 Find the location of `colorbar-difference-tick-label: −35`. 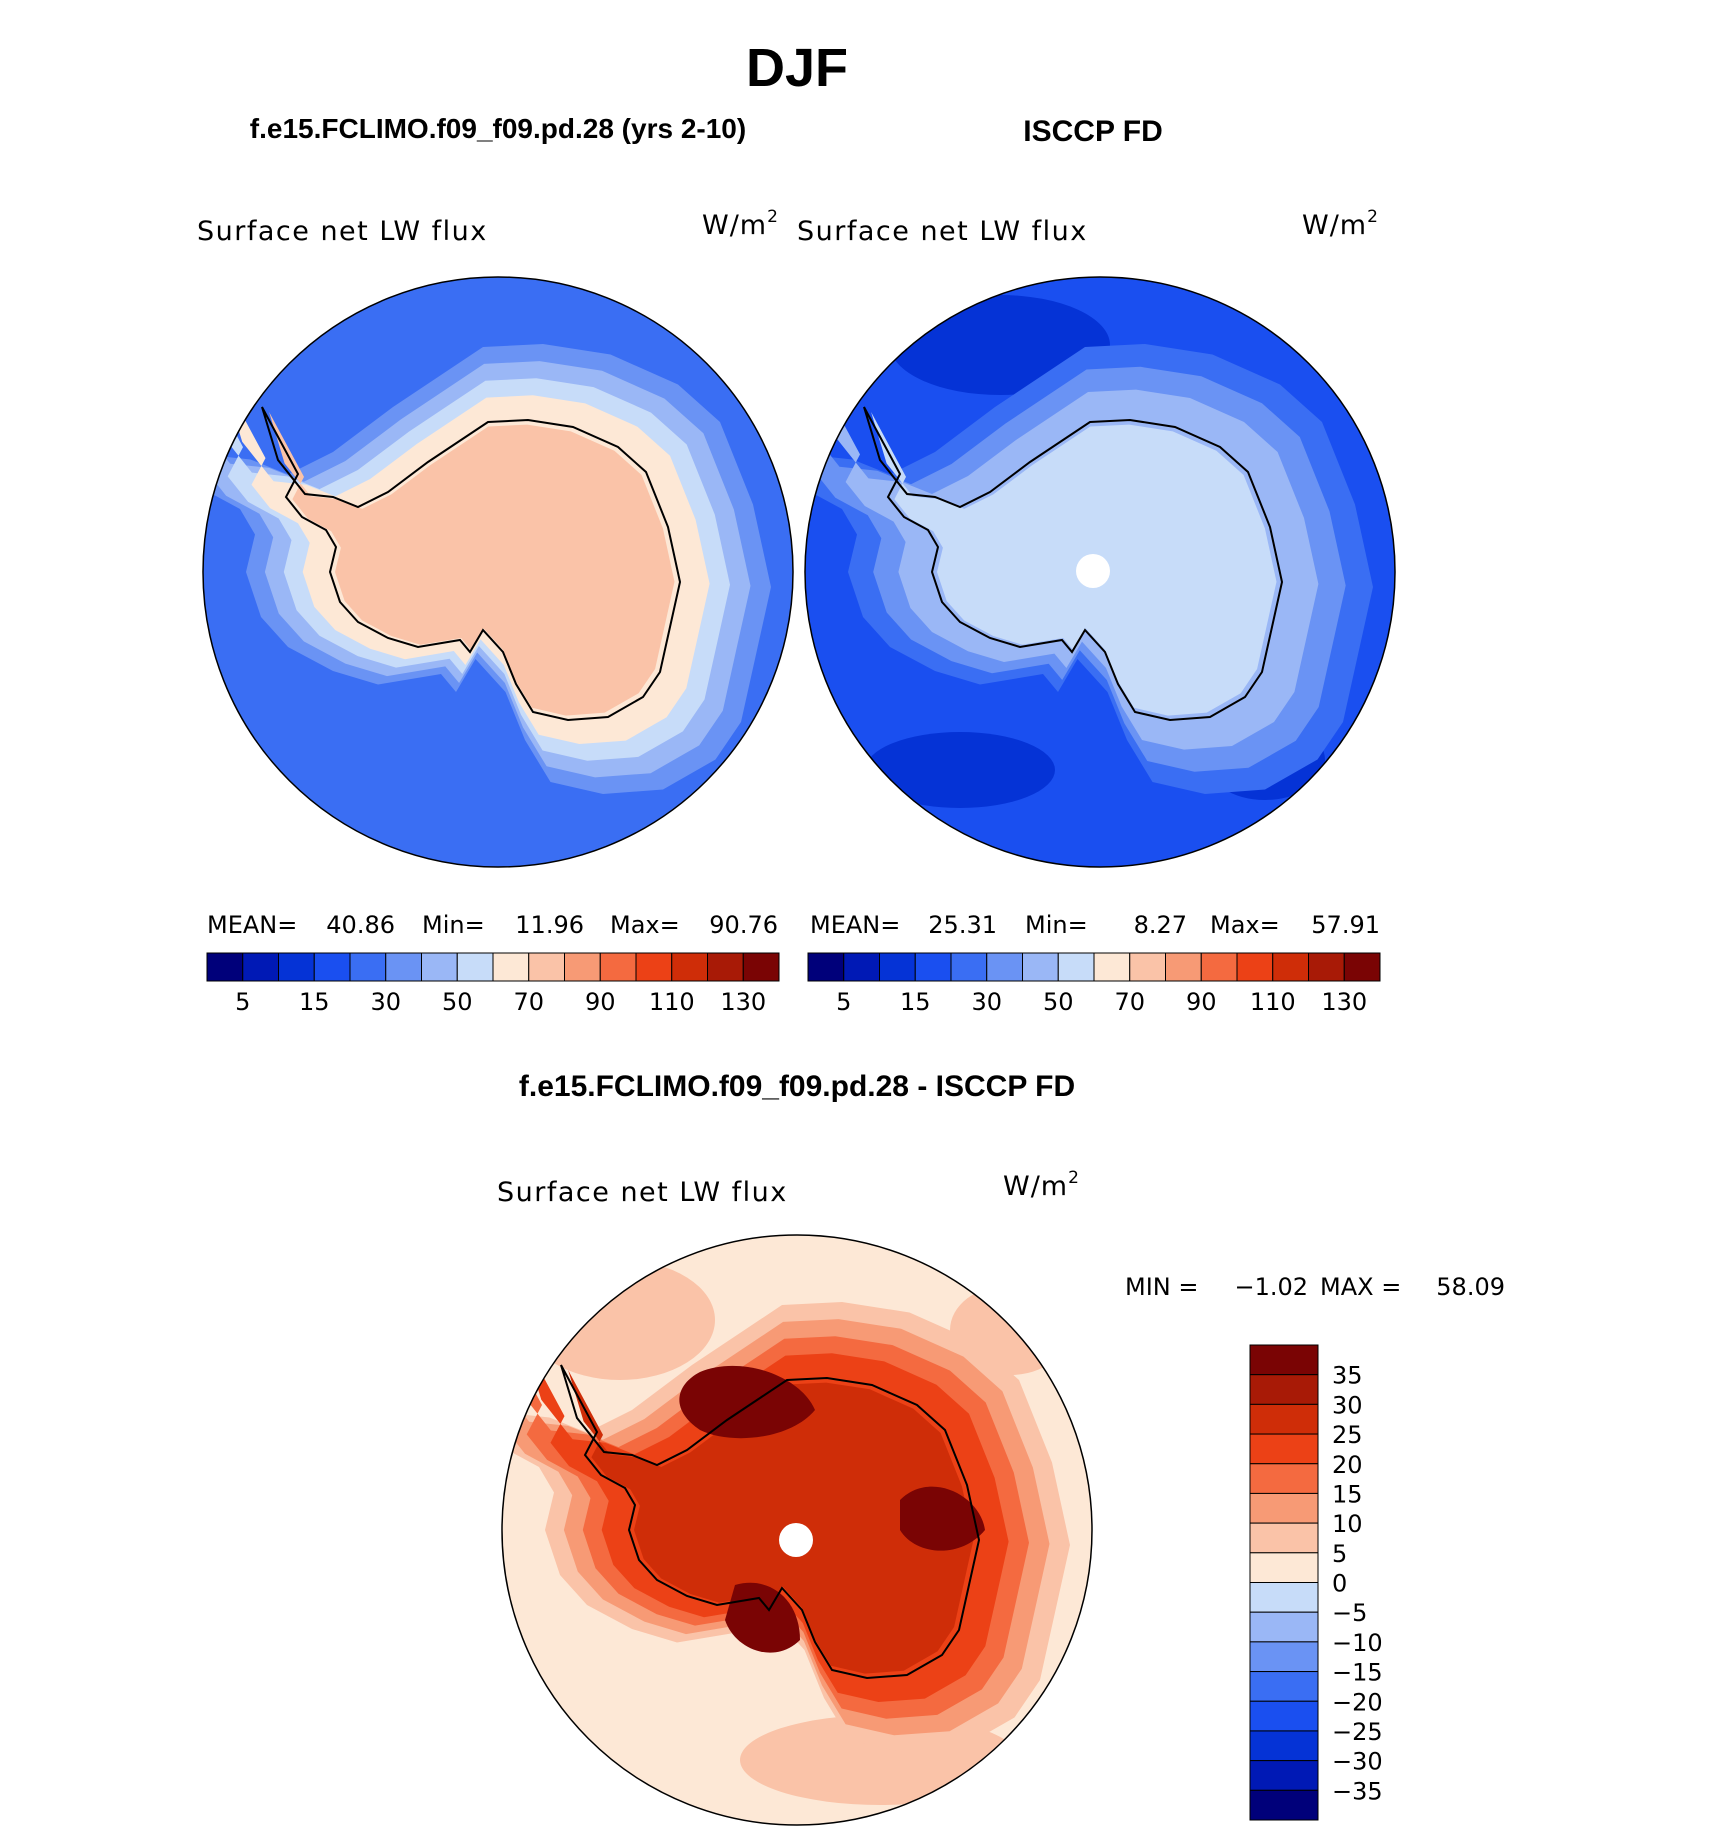

colorbar-difference-tick-label: −35 is located at coordinates (1357, 1791).